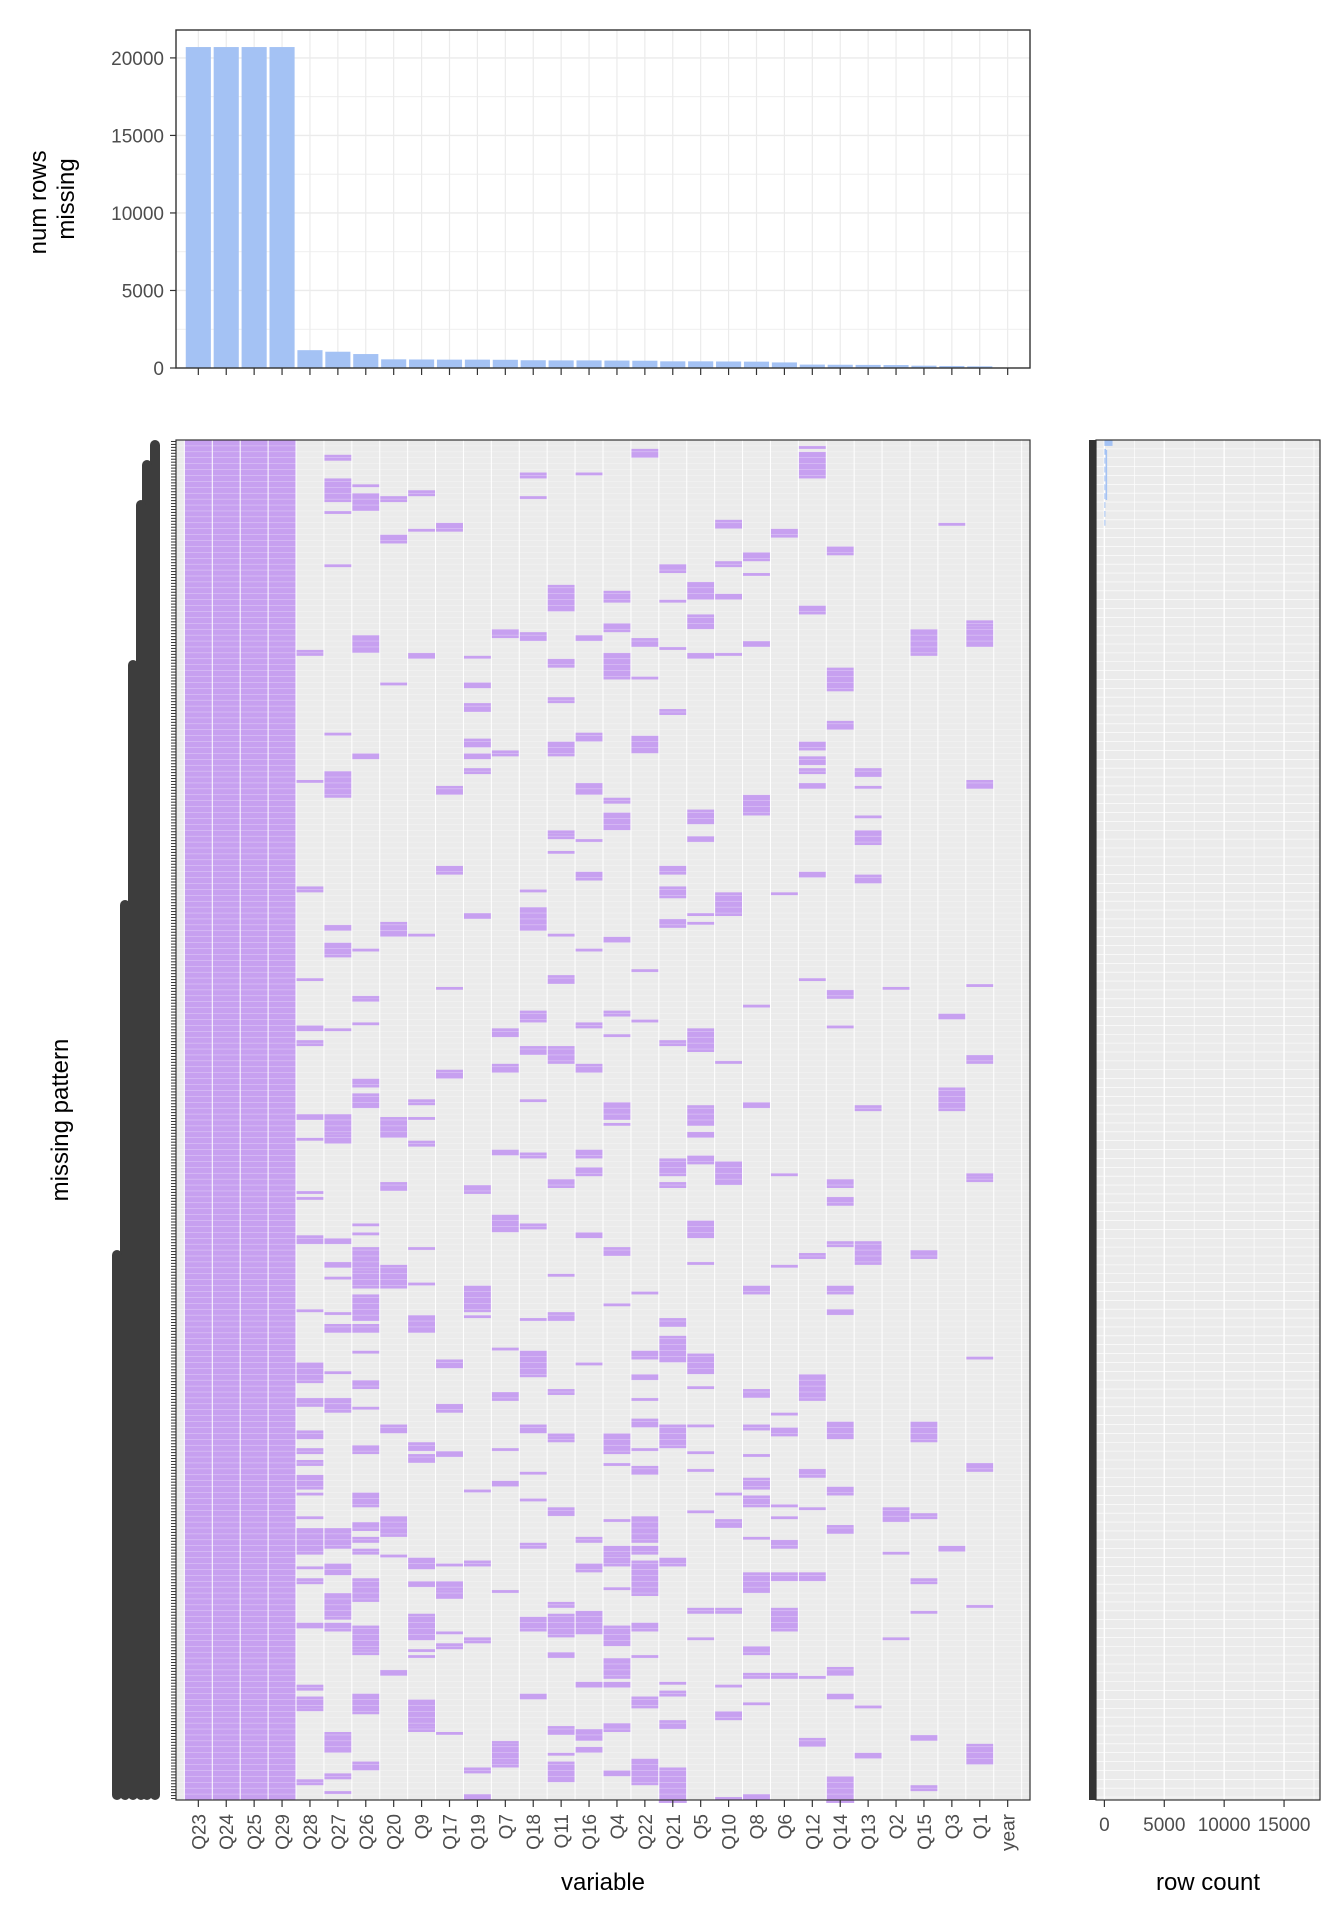  I want to click on rowcount-panel-background, so click(1208, 1120).